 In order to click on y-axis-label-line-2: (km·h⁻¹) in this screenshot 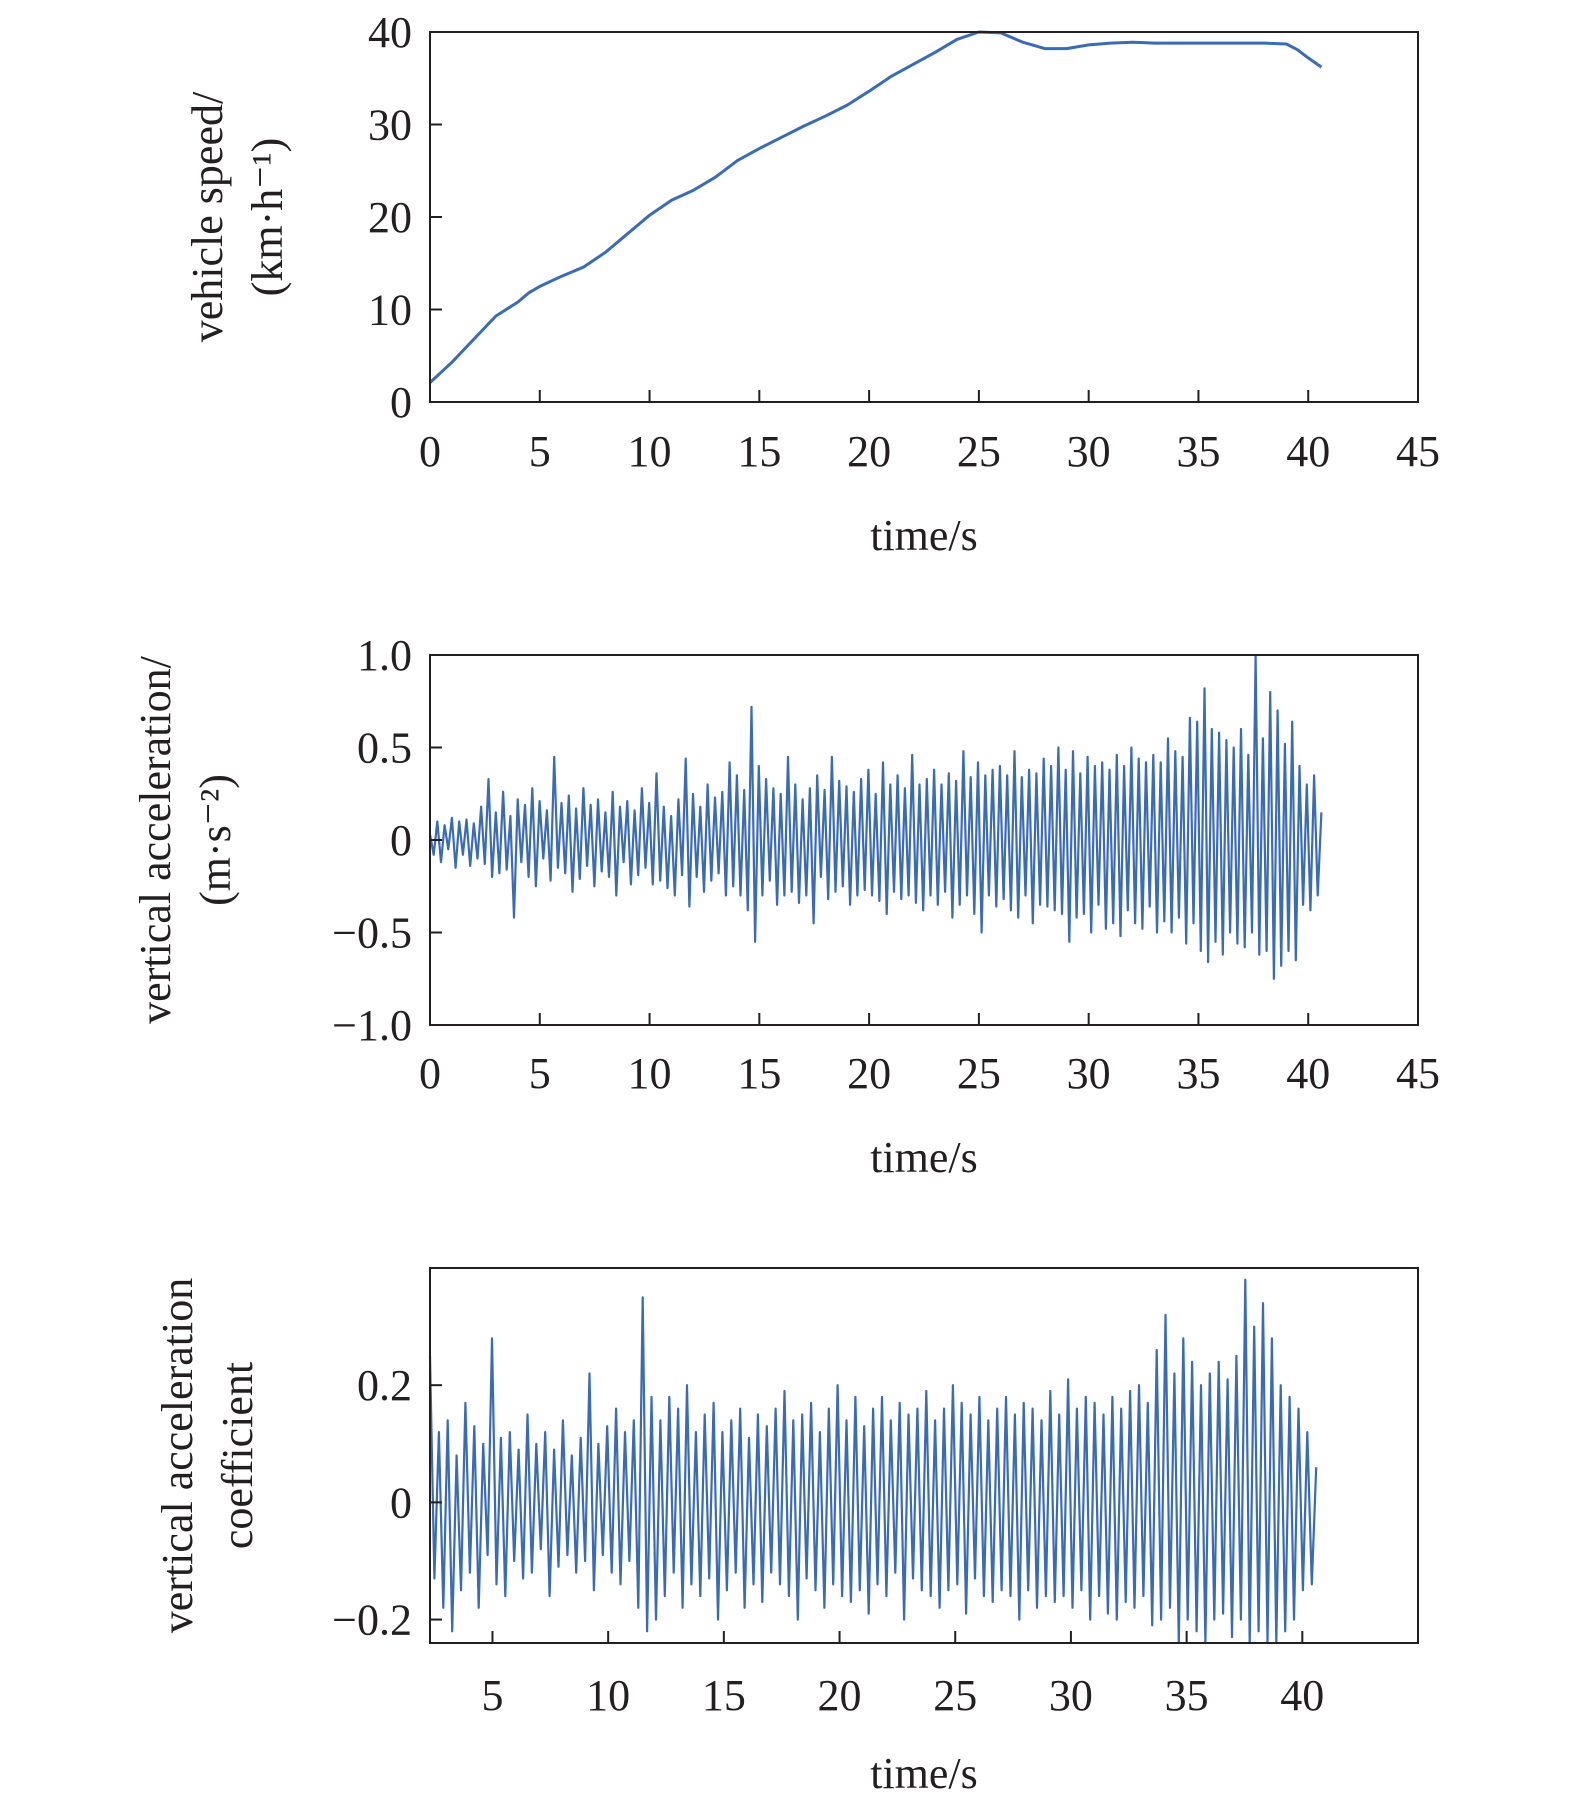, I will do `click(267, 217)`.